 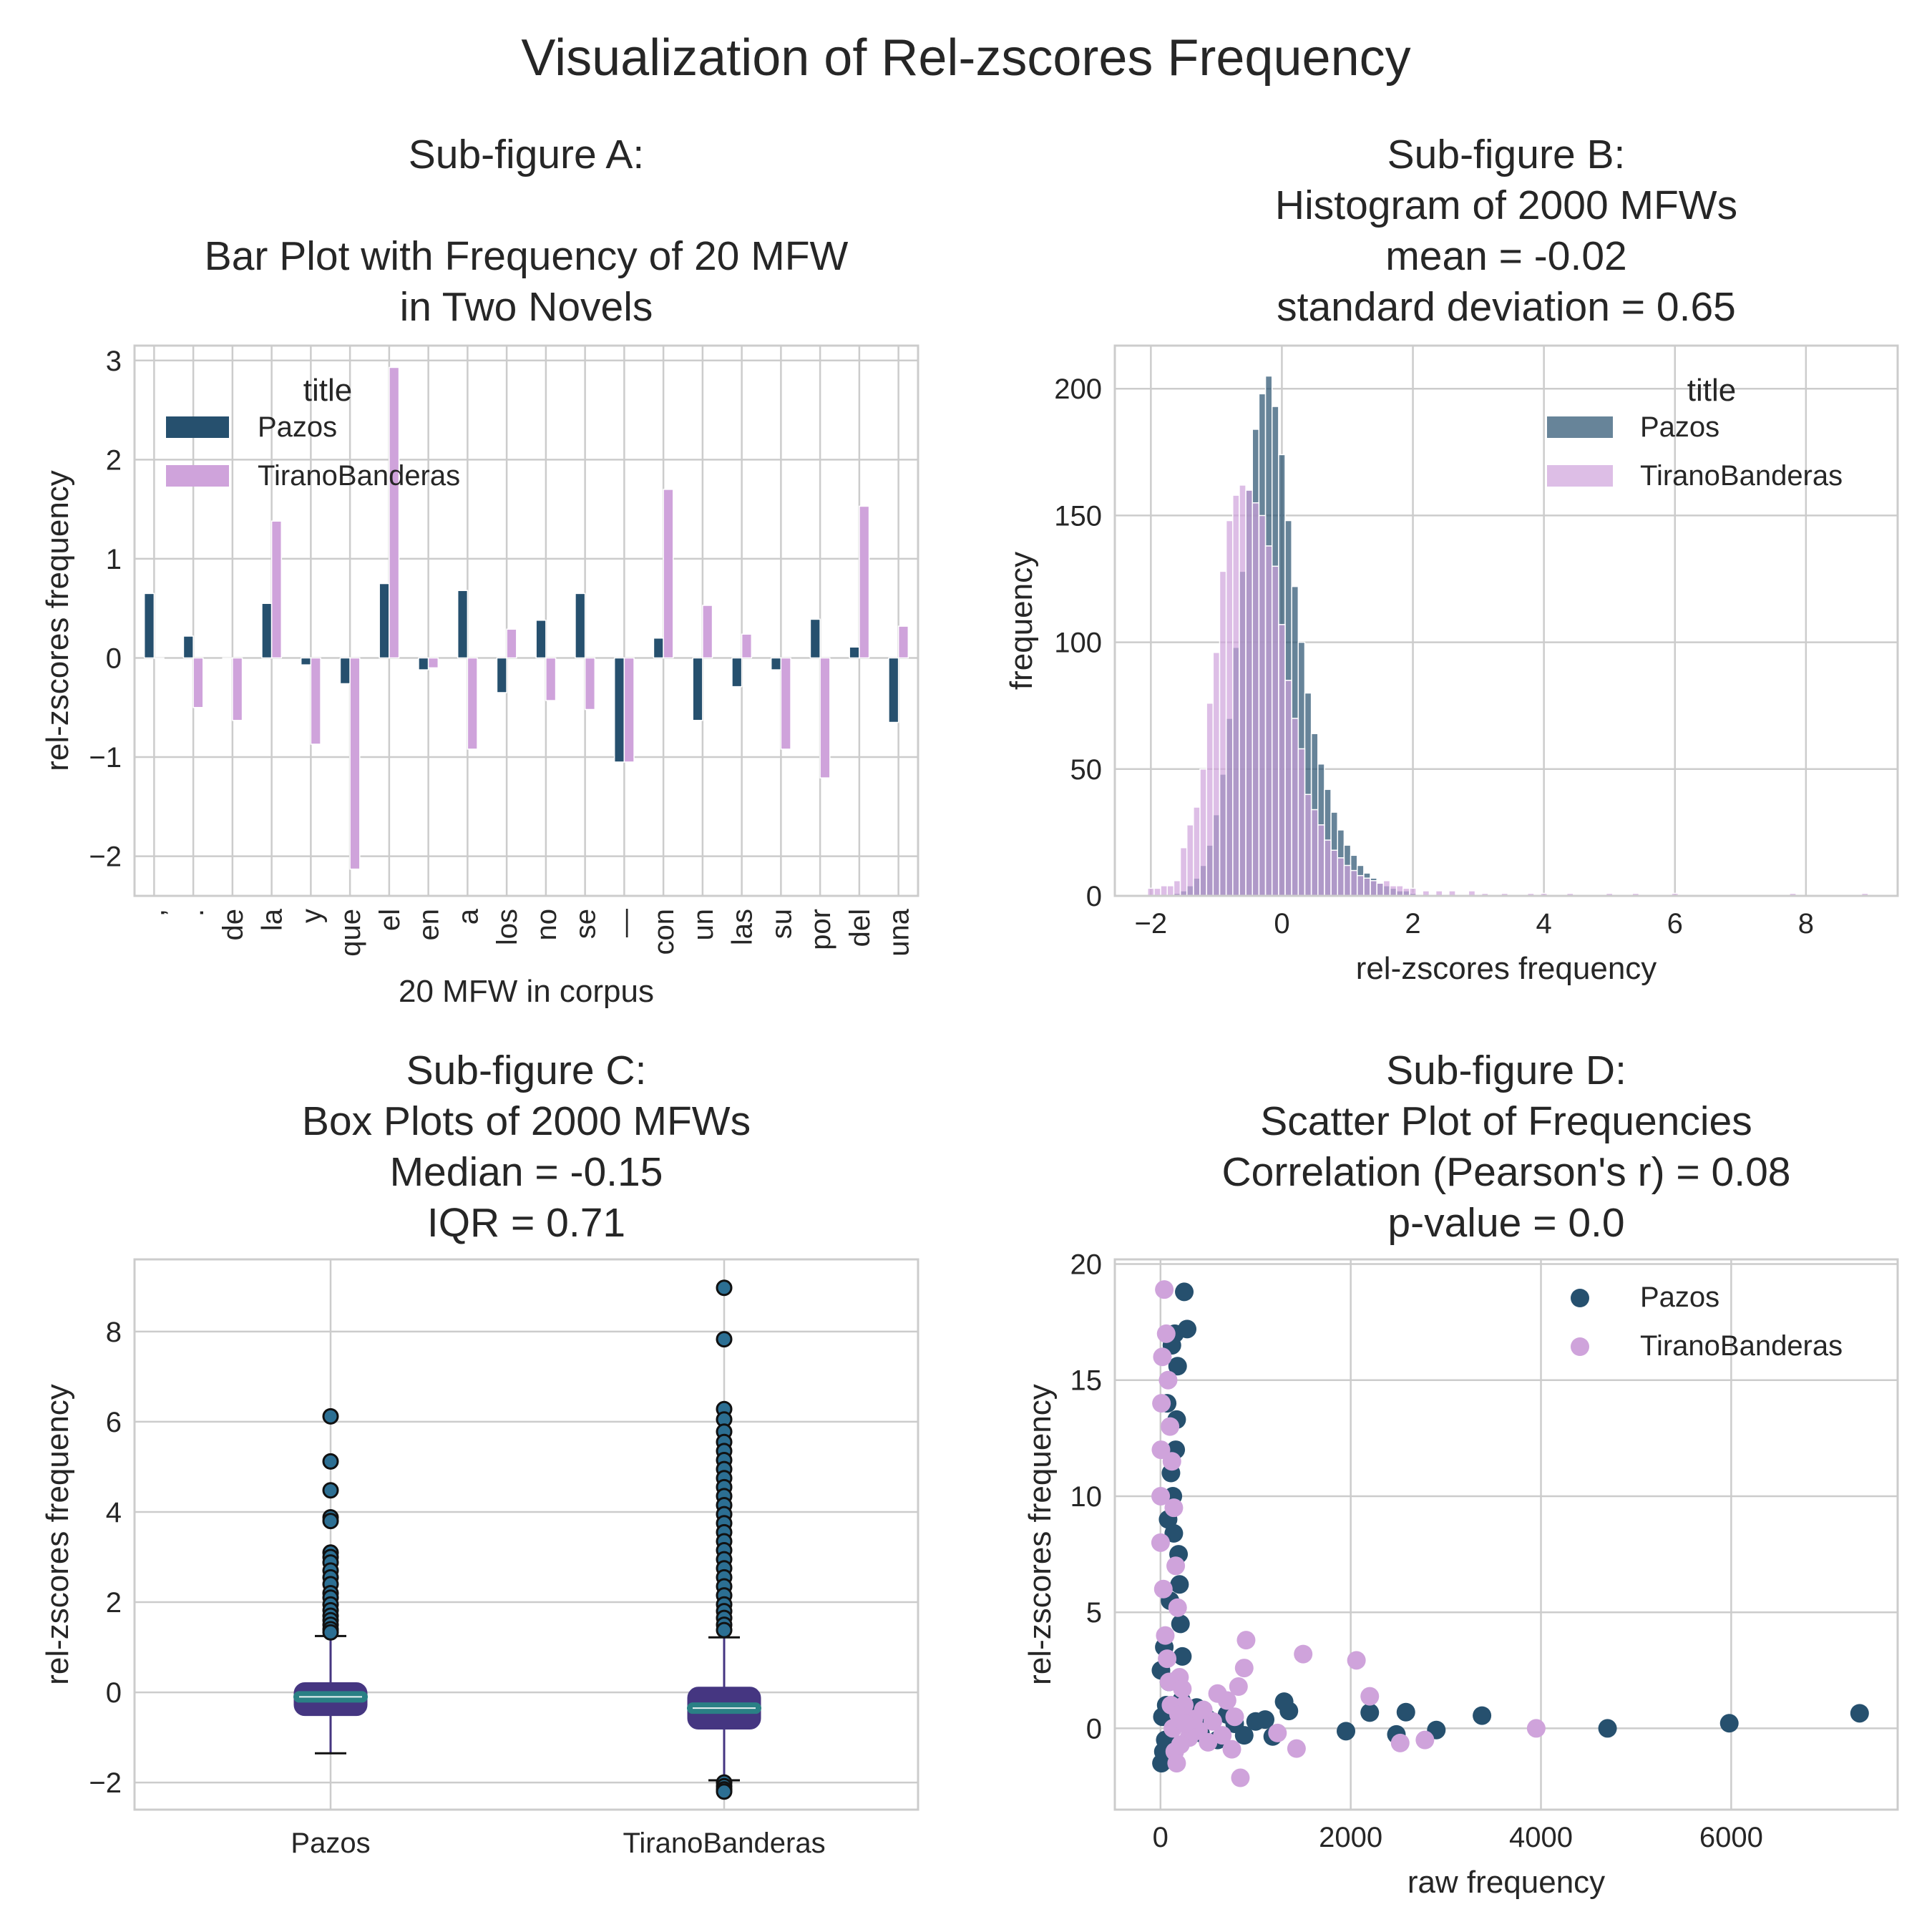 I want to click on x-tick-label: las, so click(x=742, y=927).